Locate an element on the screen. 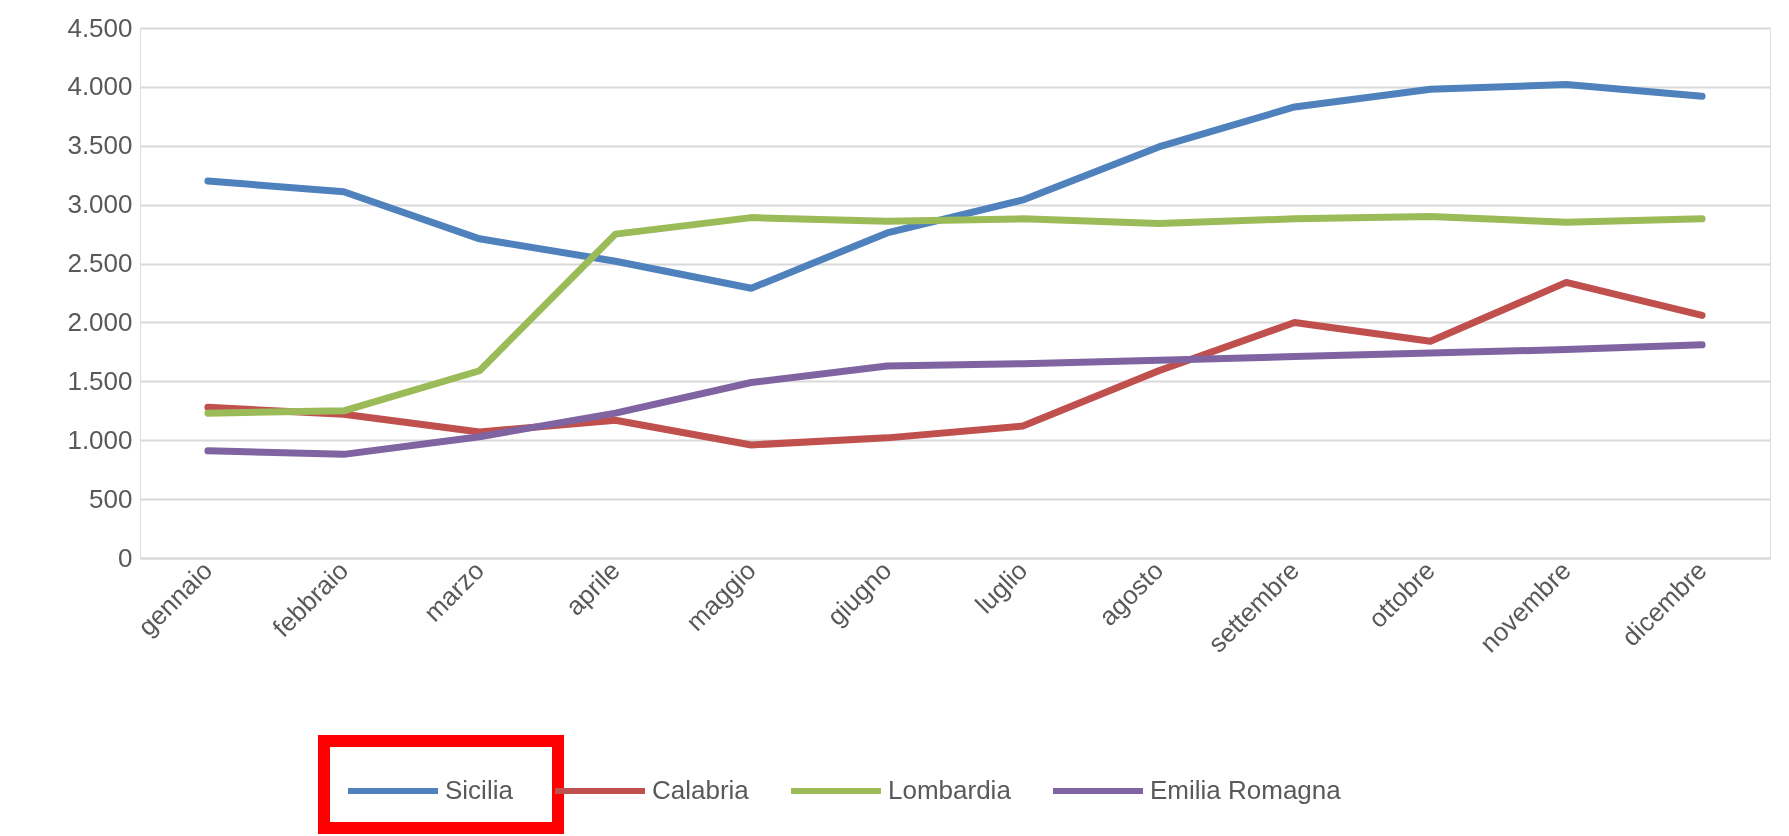  y-tick-label: 4.000 is located at coordinates (100, 86).